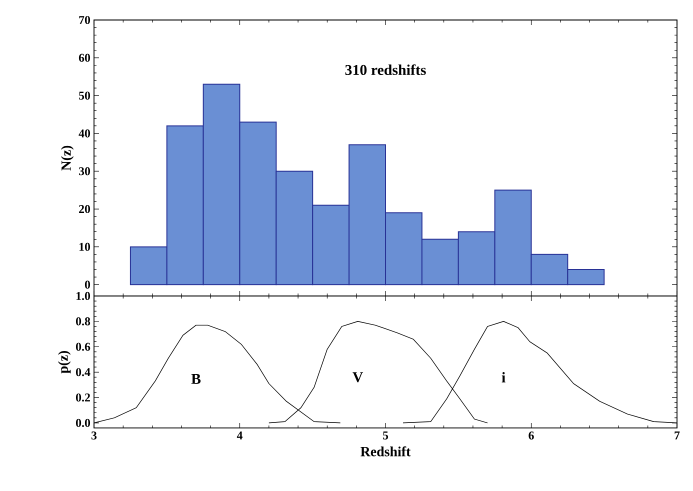  What do you see at coordinates (94, 436) in the screenshot?
I see `x-tick-label: 3` at bounding box center [94, 436].